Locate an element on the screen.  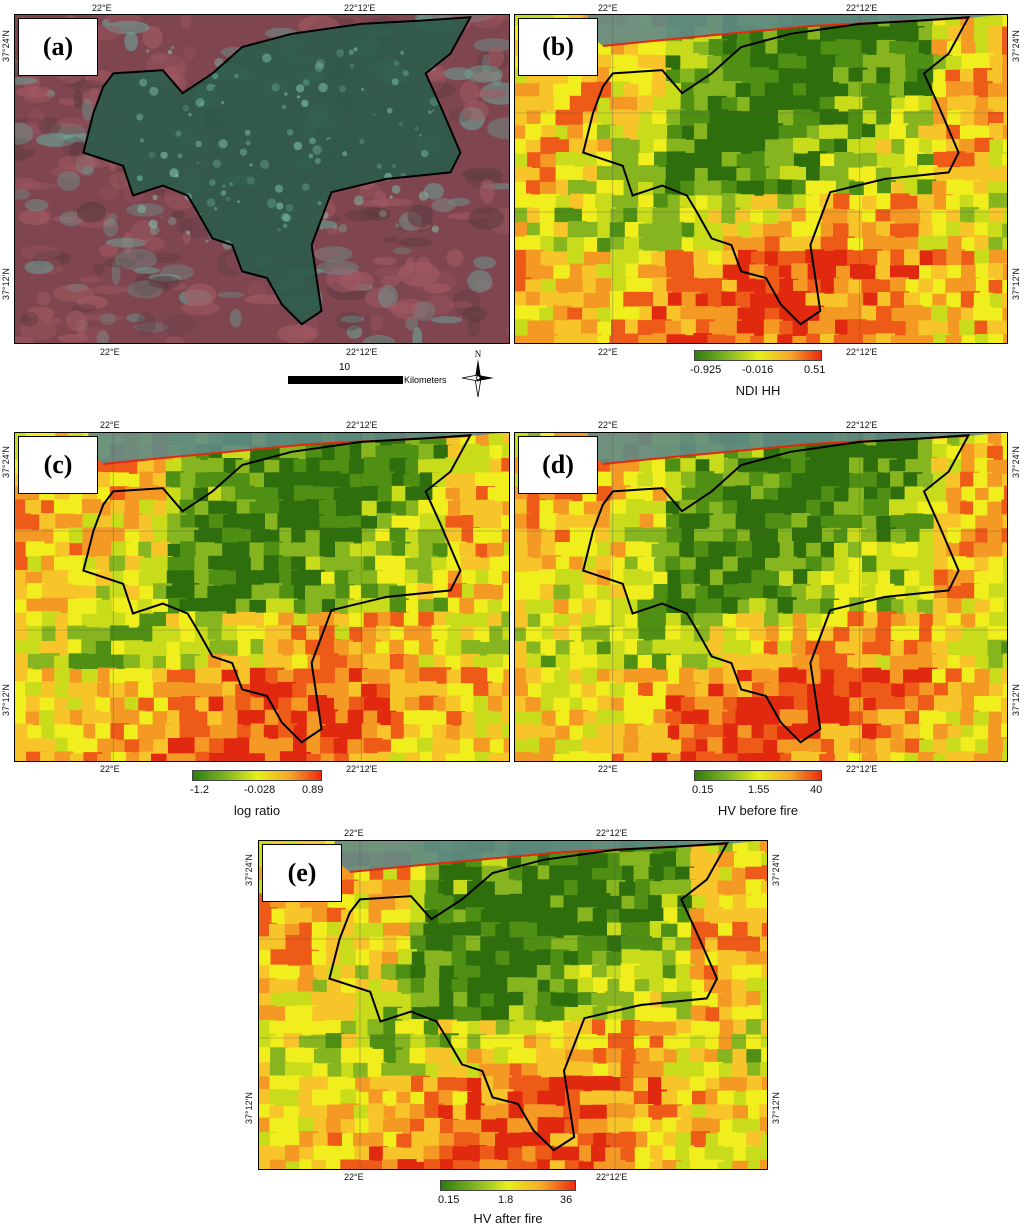
tick-top-right-a: 22°12'E is located at coordinates (360, 8).